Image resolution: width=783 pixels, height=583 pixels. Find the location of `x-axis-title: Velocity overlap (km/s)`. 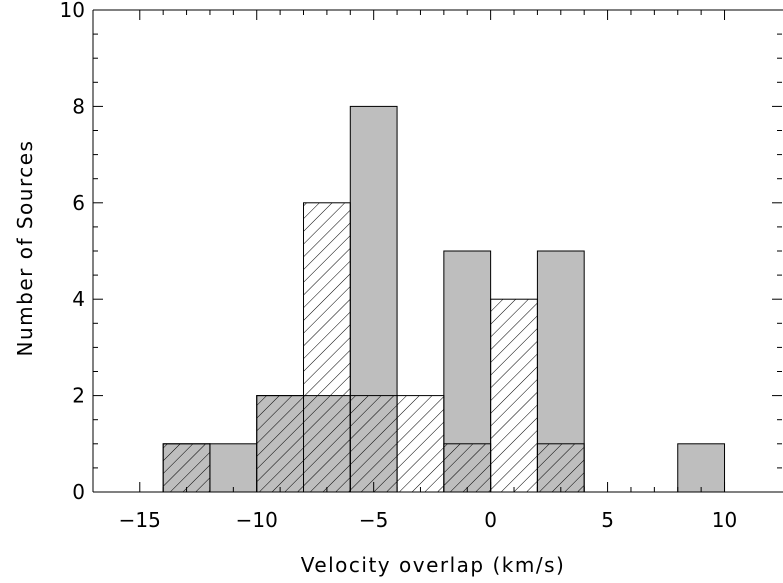

x-axis-title: Velocity overlap (km/s) is located at coordinates (433, 565).